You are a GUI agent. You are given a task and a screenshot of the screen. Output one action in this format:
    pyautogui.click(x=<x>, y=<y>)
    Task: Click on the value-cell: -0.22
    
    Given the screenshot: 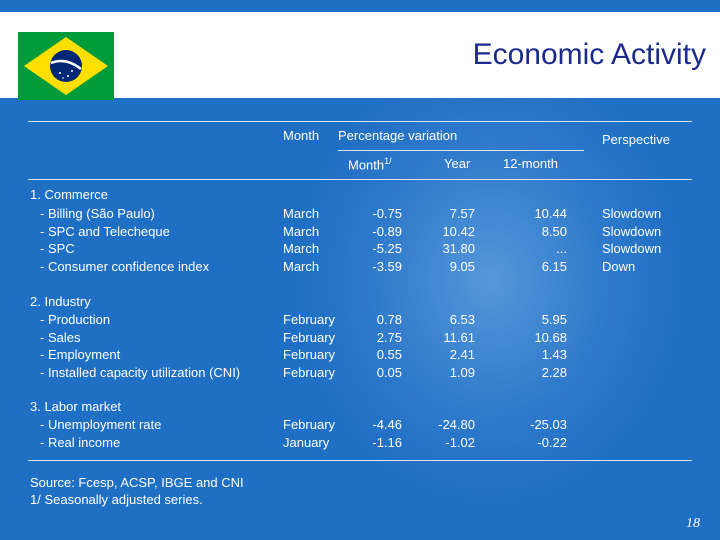 What is the action you would take?
    pyautogui.click(x=552, y=442)
    